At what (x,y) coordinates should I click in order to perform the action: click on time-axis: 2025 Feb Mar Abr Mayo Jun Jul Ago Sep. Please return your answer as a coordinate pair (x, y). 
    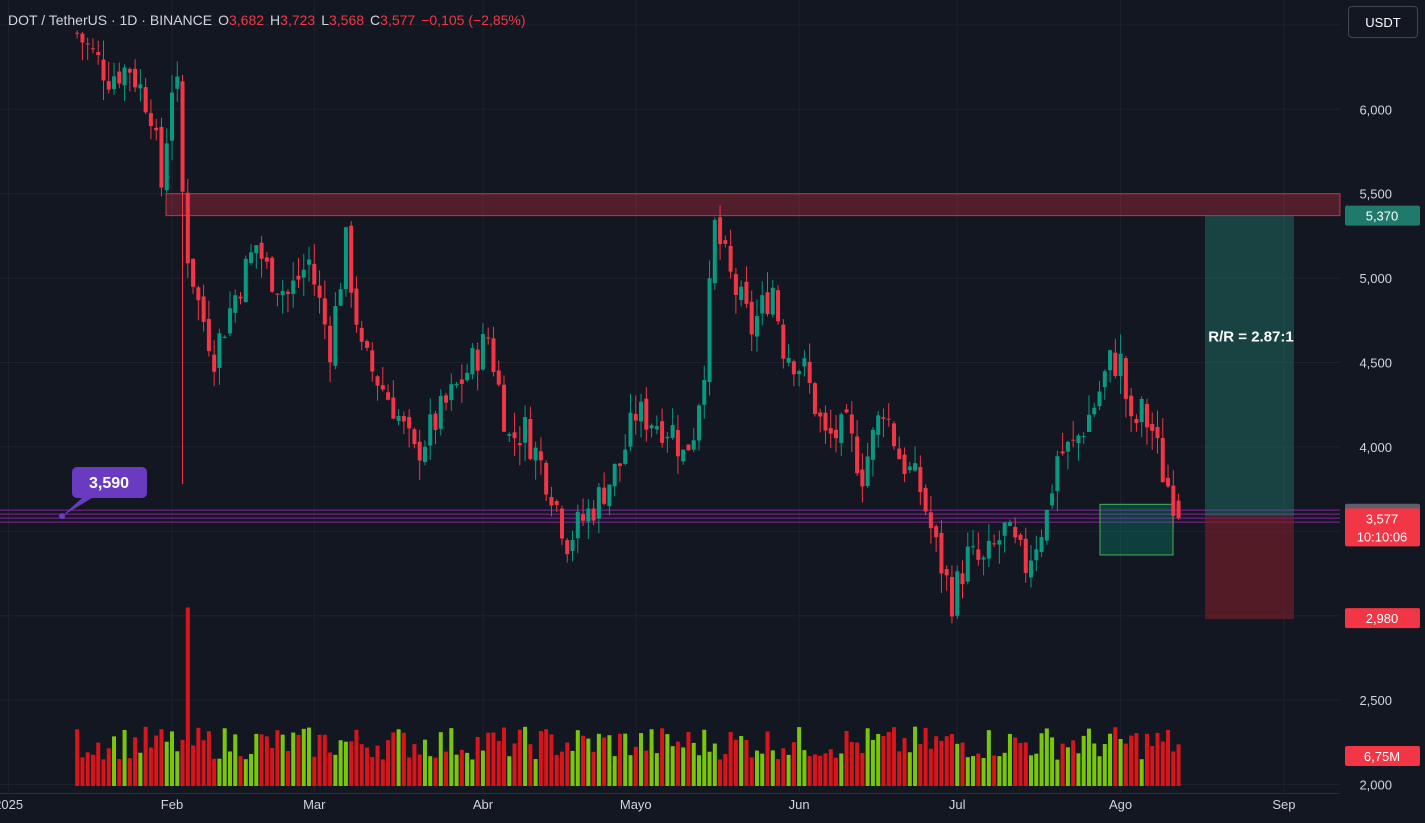
    Looking at the image, I should click on (648, 804).